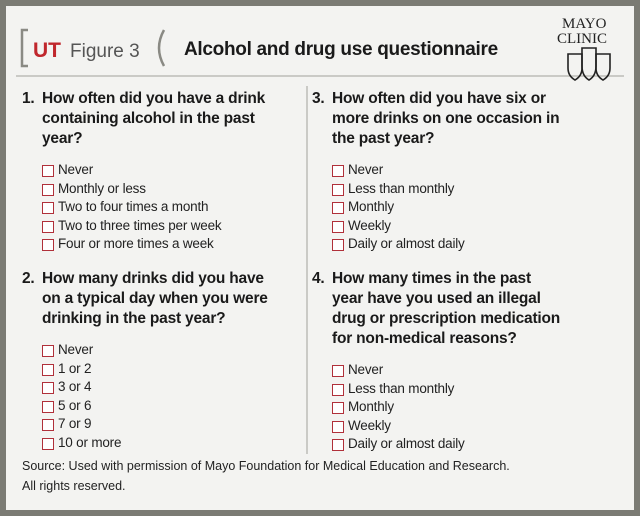 The height and width of the screenshot is (516, 640). Describe the element at coordinates (102, 188) in the screenshot. I see `option-label: Monthly or less` at that location.